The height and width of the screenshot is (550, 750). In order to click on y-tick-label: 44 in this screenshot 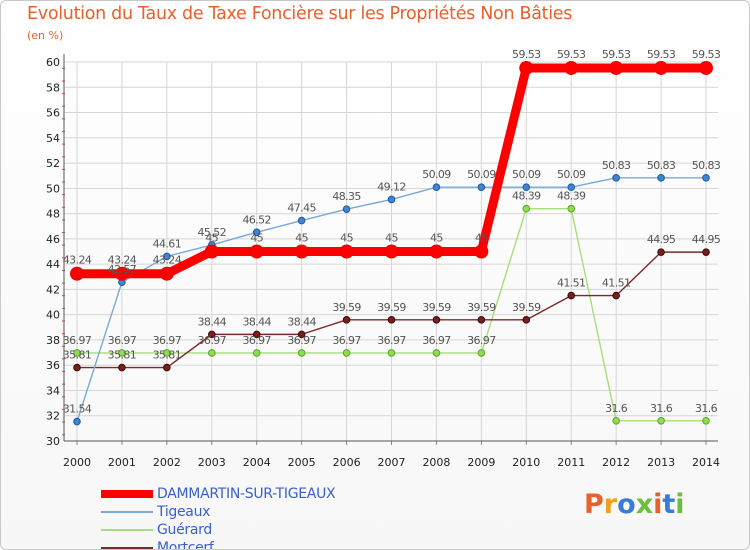, I will do `click(53, 264)`.